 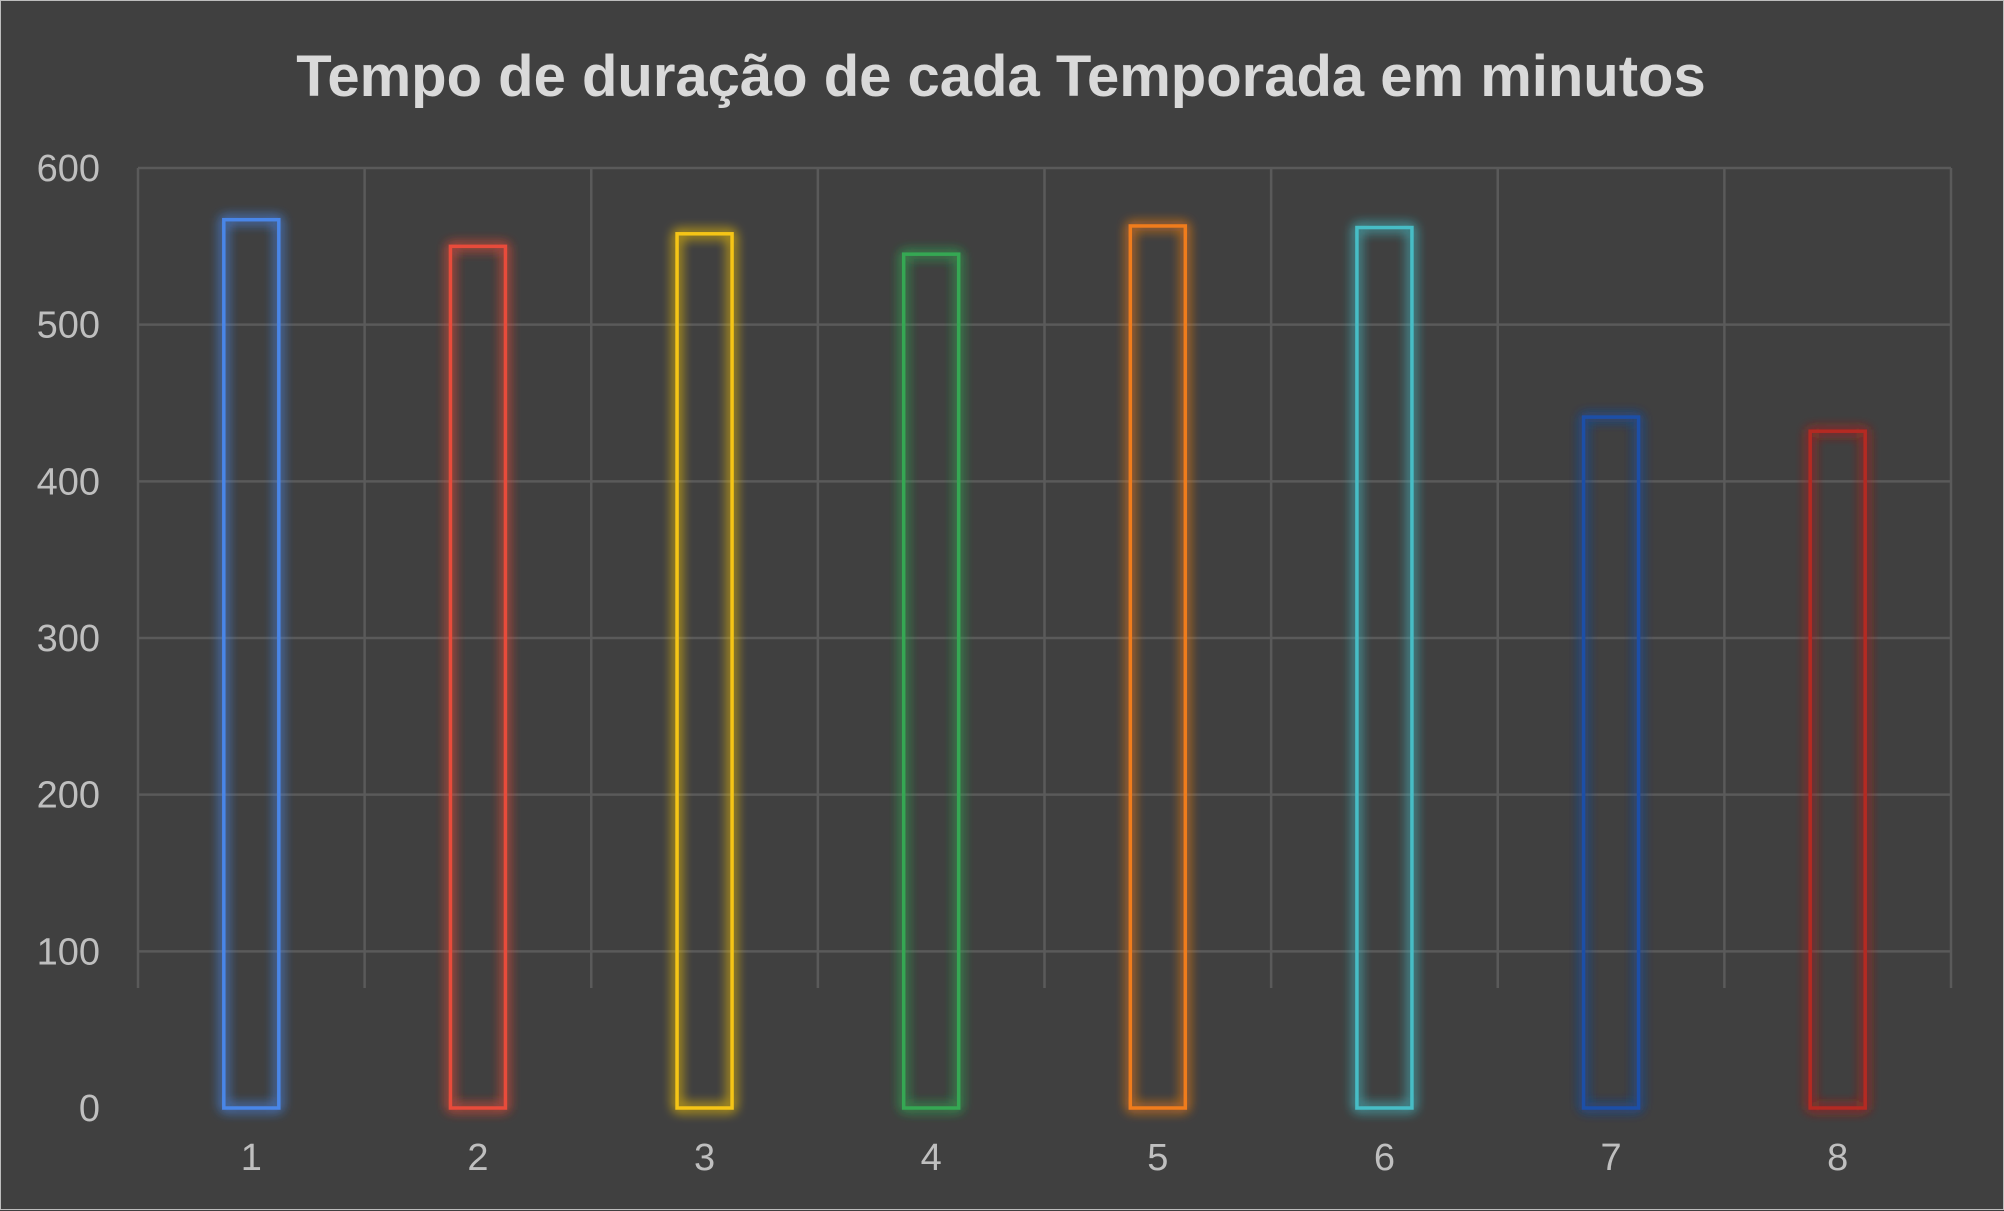 What do you see at coordinates (1837, 1158) in the screenshot?
I see `x-tick-label: 8` at bounding box center [1837, 1158].